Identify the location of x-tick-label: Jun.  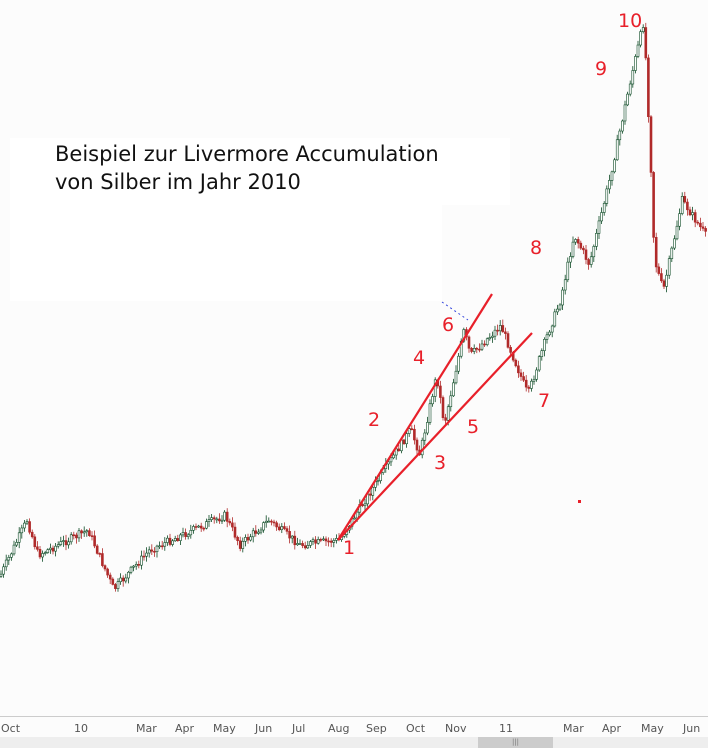
(692, 728).